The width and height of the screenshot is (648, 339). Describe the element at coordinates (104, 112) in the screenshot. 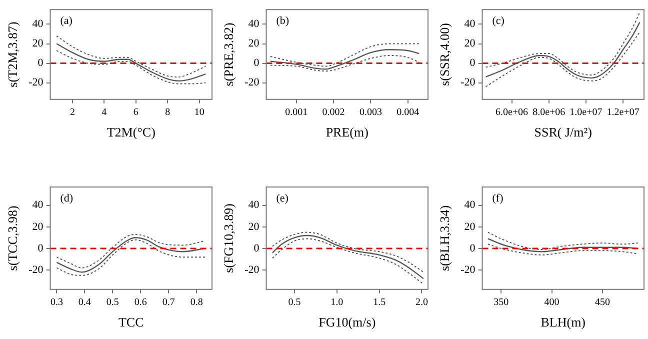

I see `x-tick-label: 4` at that location.